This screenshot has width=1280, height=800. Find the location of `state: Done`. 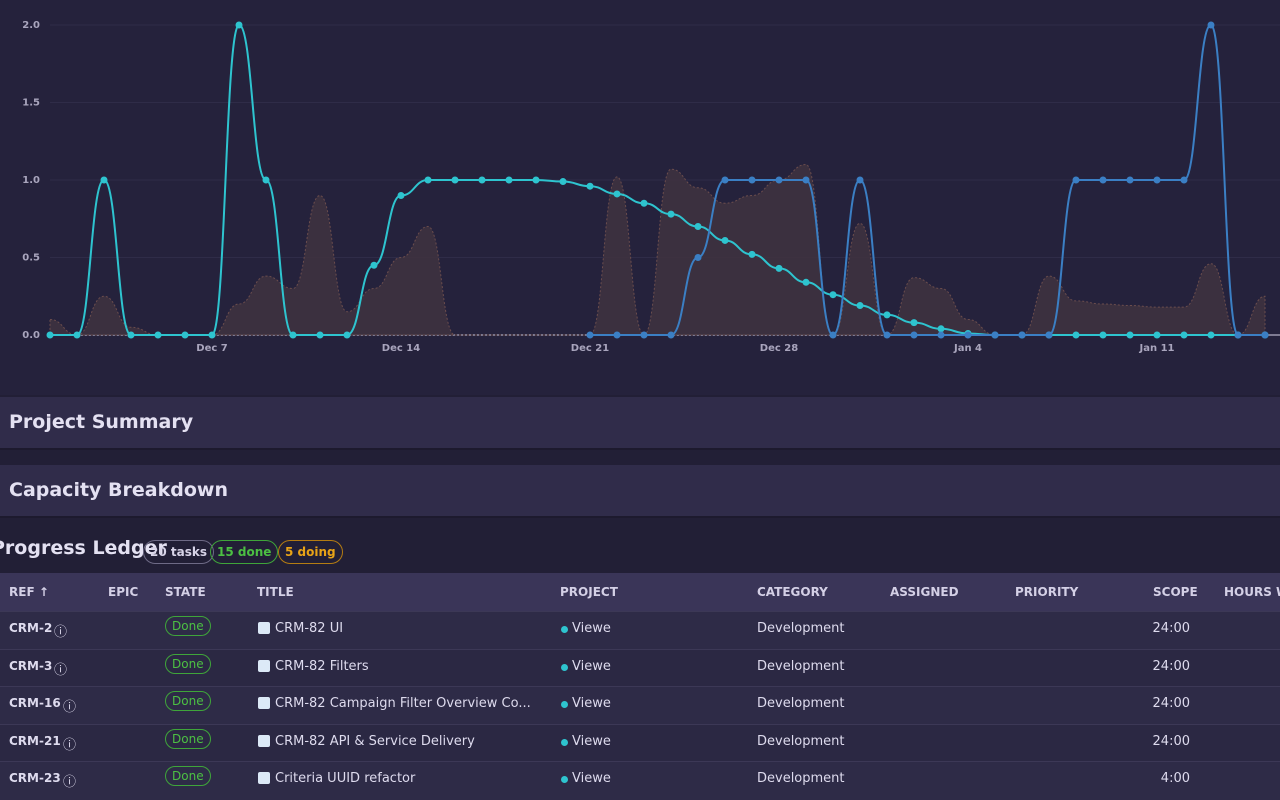

state: Done is located at coordinates (188, 776).